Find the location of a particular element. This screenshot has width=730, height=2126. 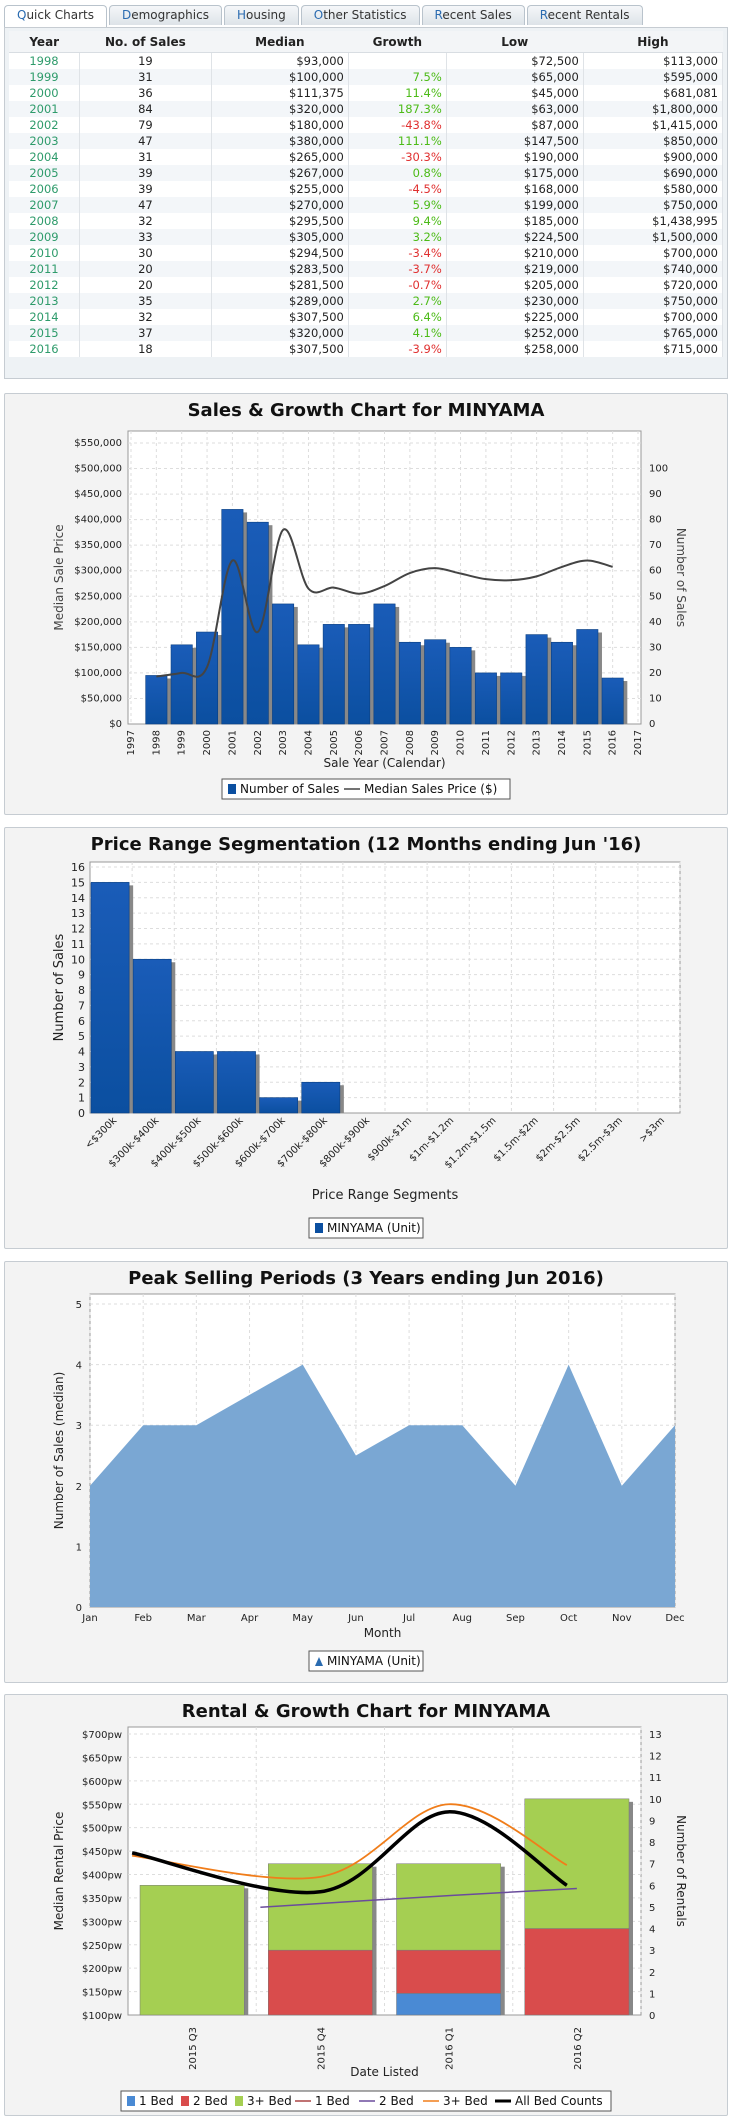

y2-tick-label: 2 is located at coordinates (652, 1973).